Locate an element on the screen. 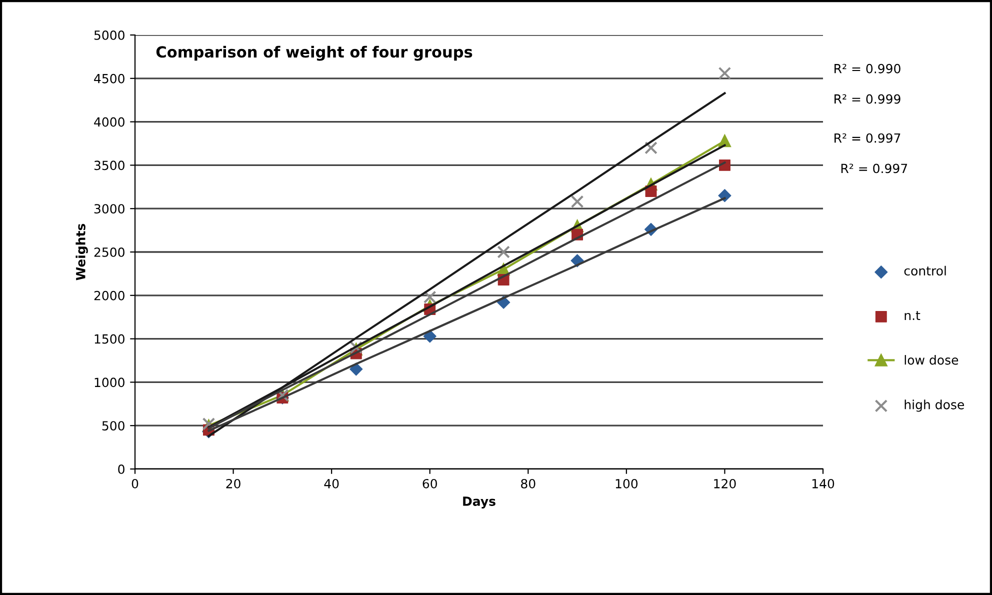 The image size is (992, 595). text: R² = 0.990 is located at coordinates (867, 69).